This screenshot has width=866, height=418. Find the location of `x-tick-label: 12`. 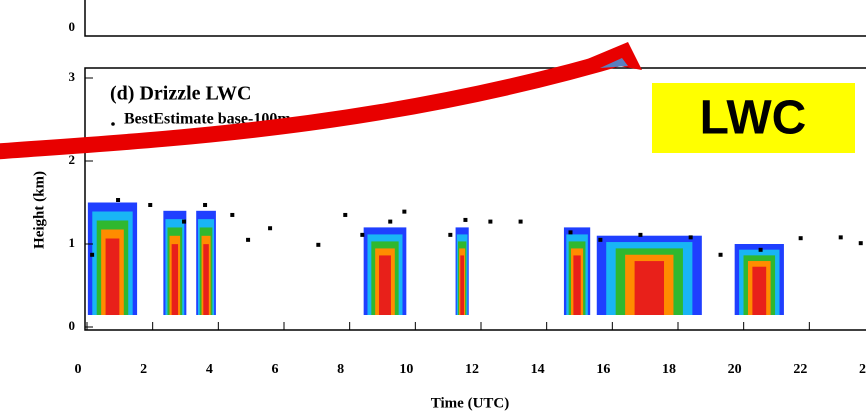

x-tick-label: 12 is located at coordinates (472, 369).